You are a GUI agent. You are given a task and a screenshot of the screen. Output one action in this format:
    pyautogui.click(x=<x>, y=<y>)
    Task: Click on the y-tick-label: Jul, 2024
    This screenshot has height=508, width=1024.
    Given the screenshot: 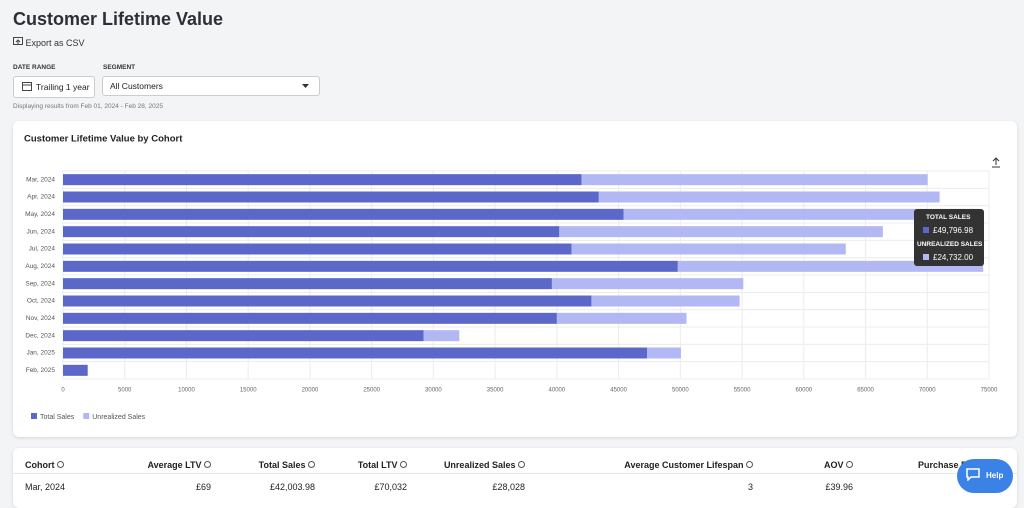 What is the action you would take?
    pyautogui.click(x=42, y=249)
    